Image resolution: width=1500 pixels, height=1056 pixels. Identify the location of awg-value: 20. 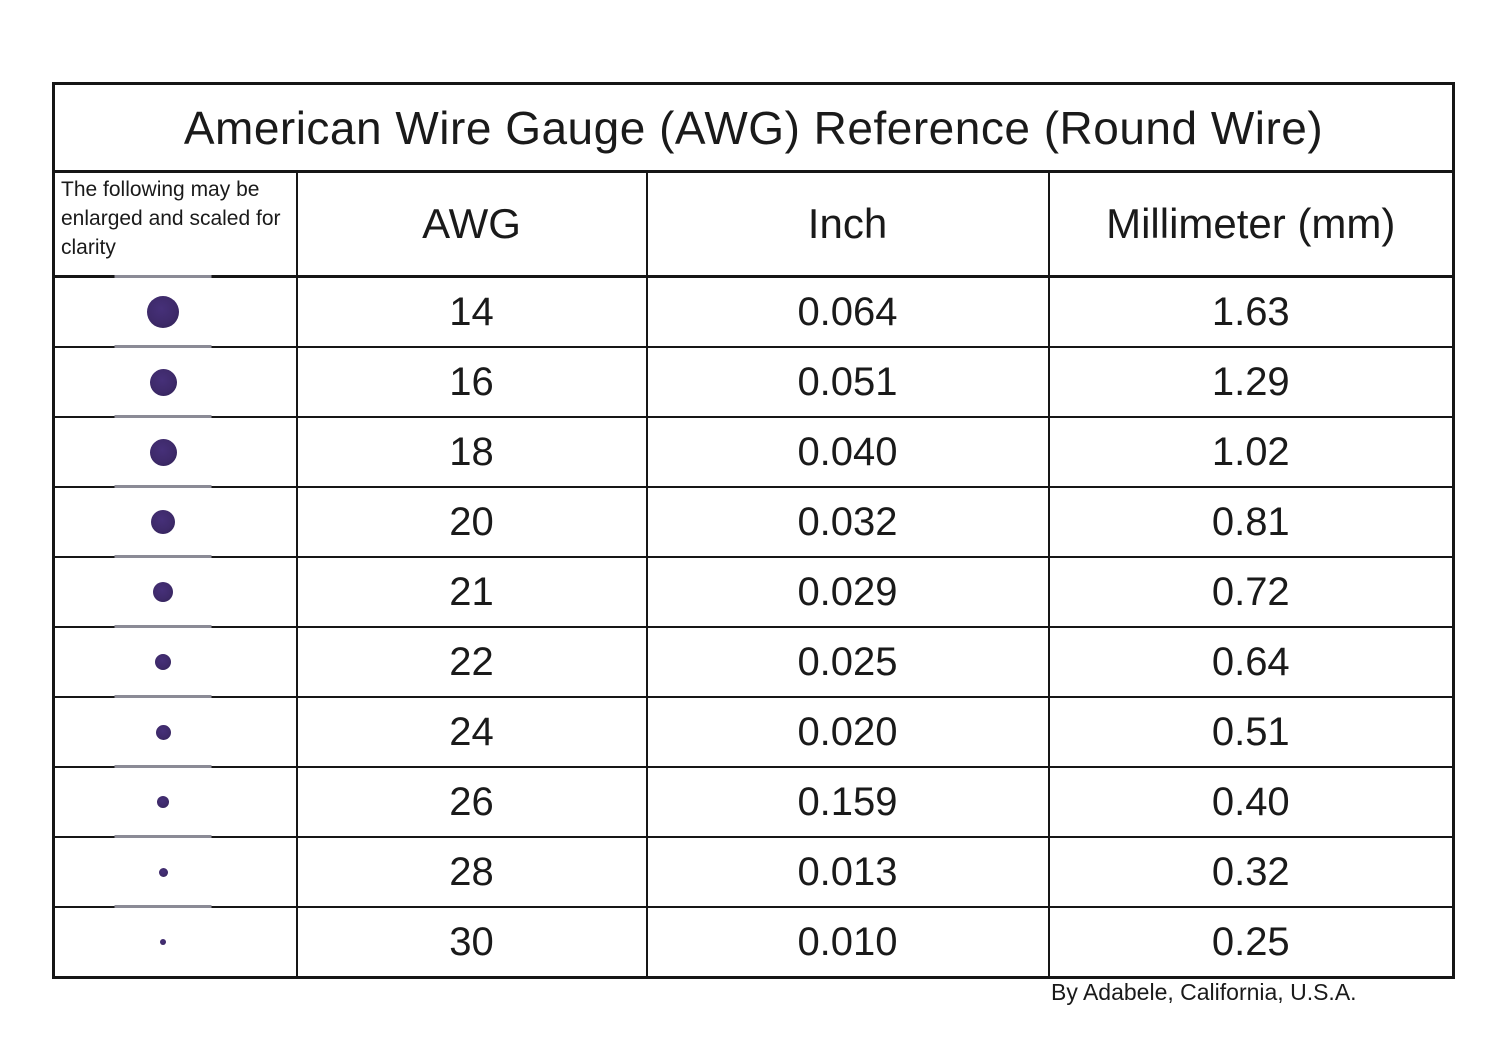
(471, 522).